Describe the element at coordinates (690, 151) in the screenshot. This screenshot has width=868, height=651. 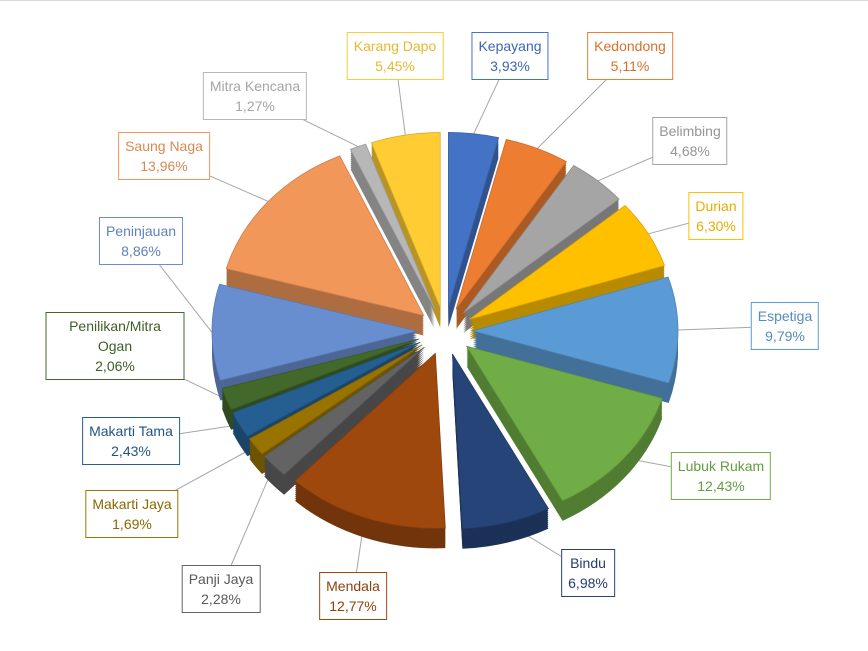
I see `label-value: 4,68%` at that location.